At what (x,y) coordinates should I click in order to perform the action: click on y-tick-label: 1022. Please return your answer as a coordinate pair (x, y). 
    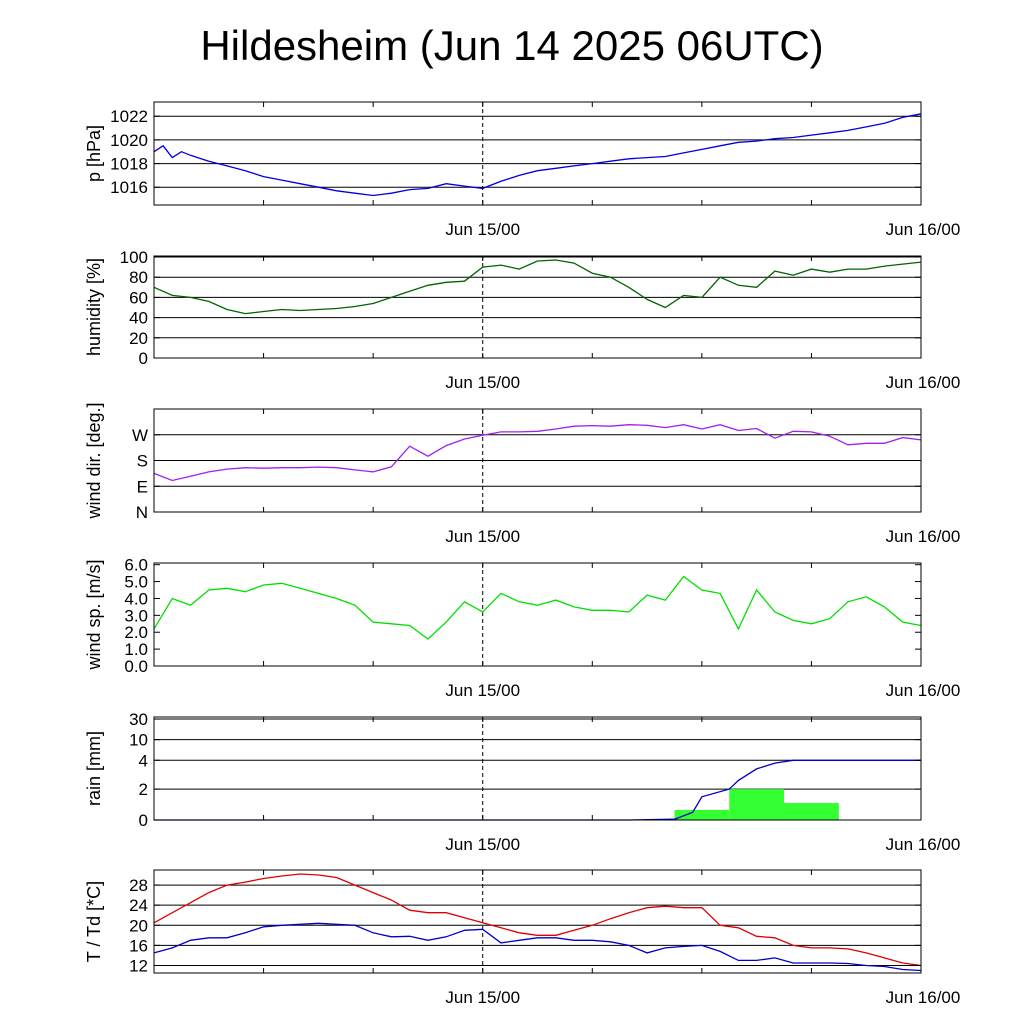
    Looking at the image, I should click on (129, 116).